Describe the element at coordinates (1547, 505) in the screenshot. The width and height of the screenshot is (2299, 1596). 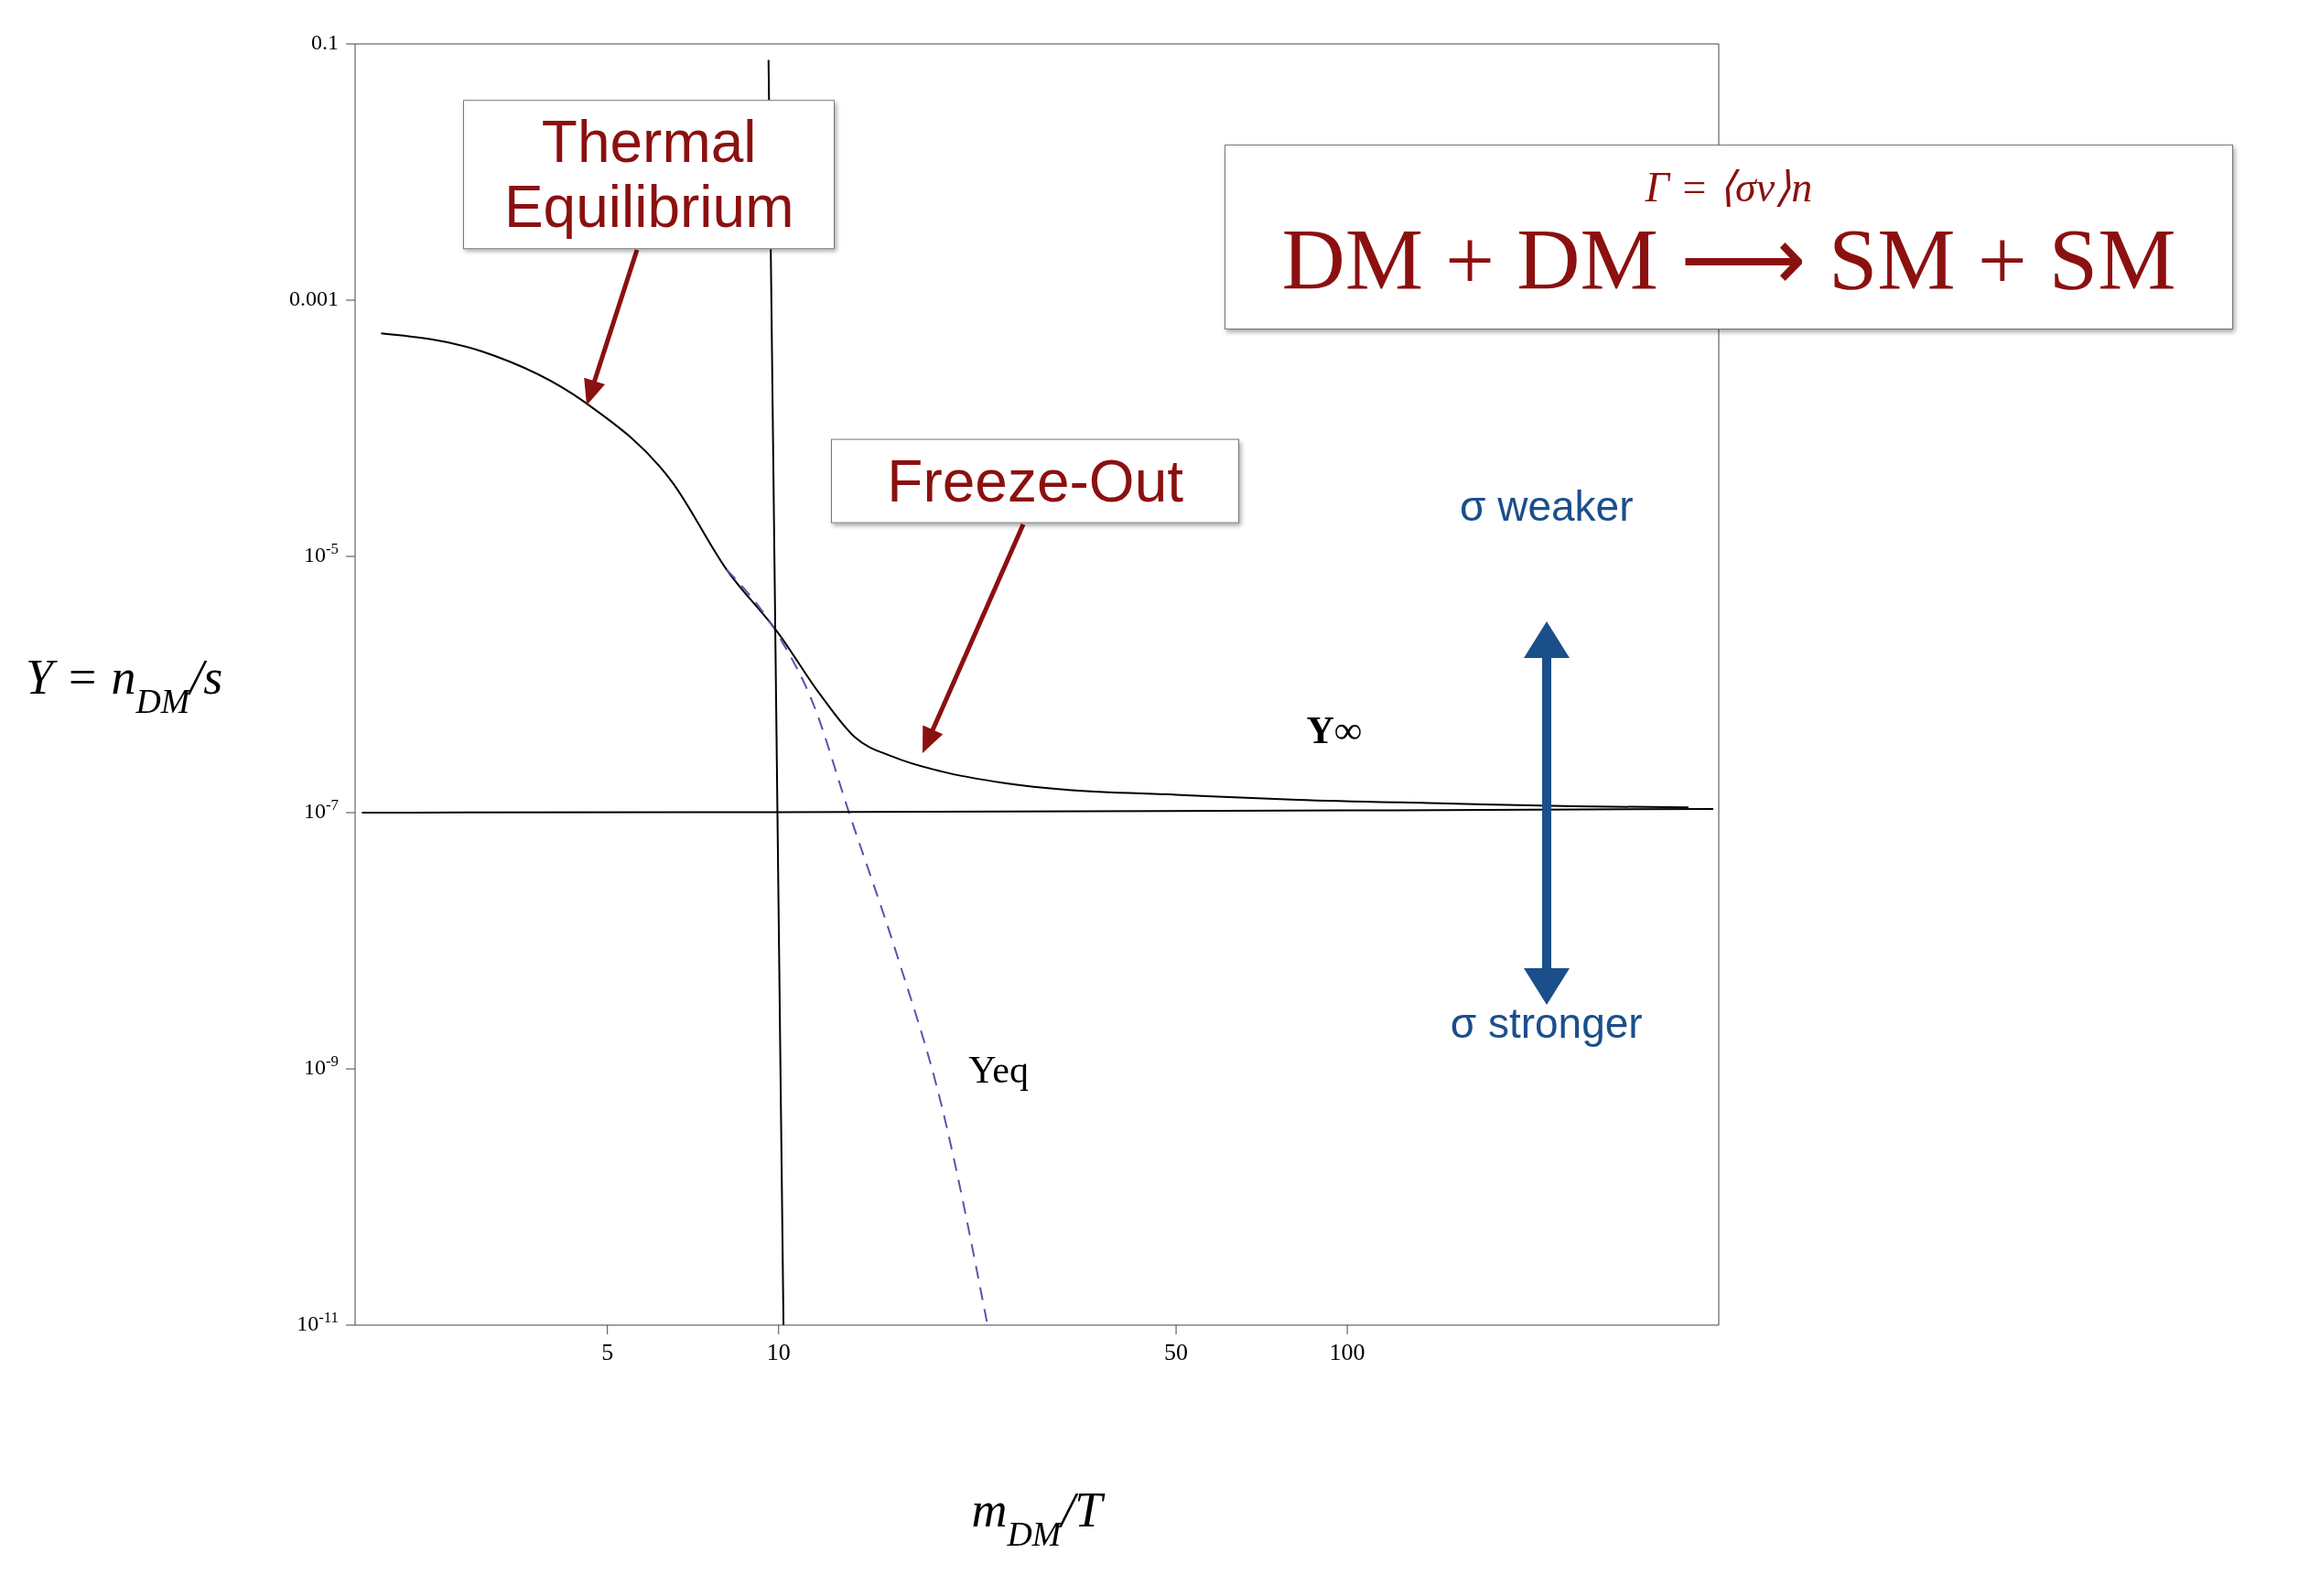
I see `annotation: σ weaker` at that location.